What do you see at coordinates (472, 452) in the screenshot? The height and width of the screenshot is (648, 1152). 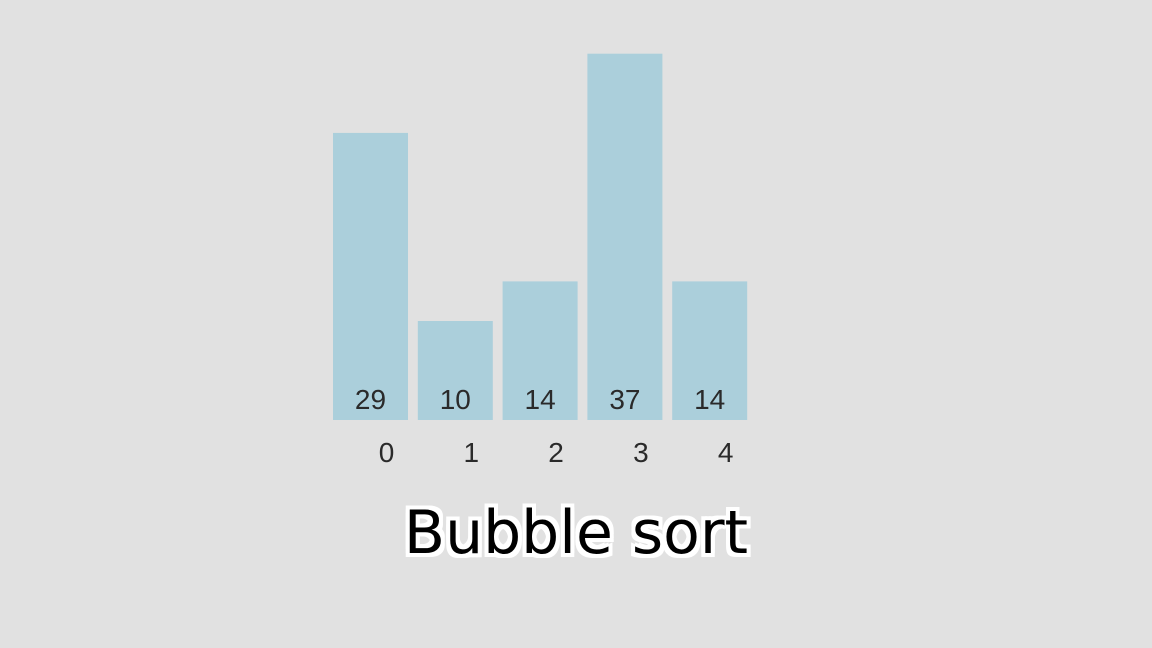 I see `index-label: 1` at bounding box center [472, 452].